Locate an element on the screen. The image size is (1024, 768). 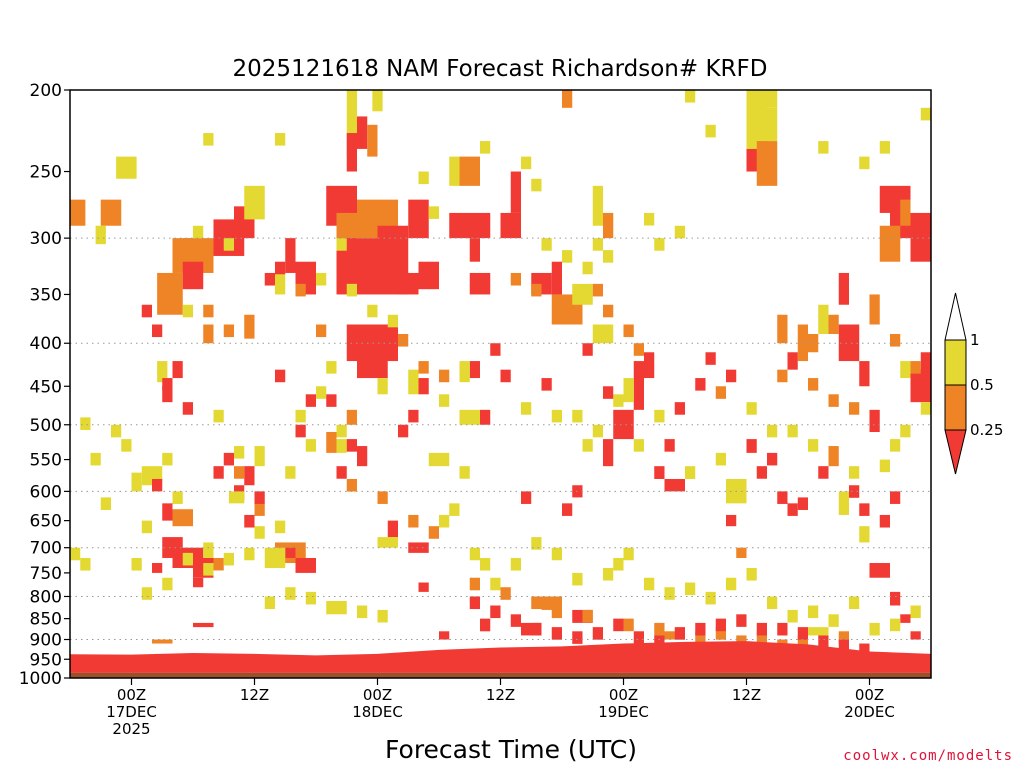
y-tick-label: 300 is located at coordinates (46, 239).